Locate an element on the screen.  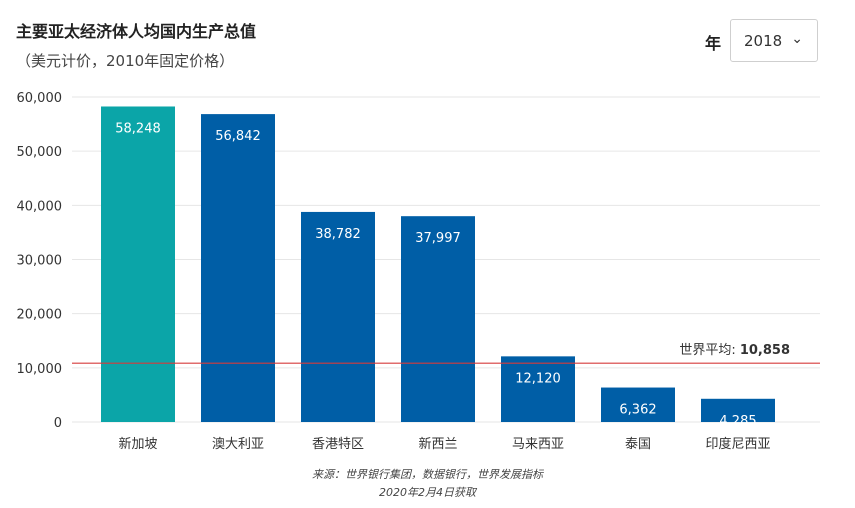
y-tick-label: 40,000 is located at coordinates (40, 206).